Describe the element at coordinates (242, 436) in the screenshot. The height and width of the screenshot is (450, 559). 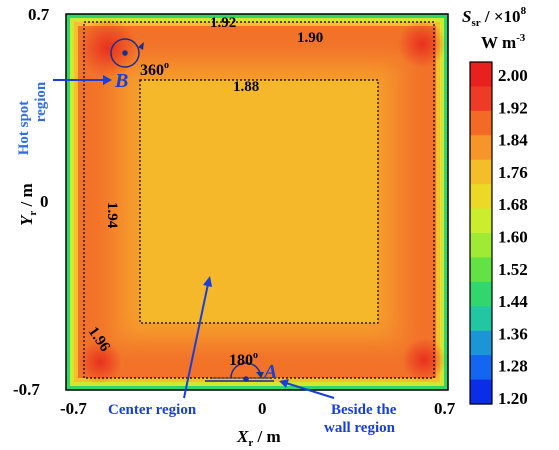
I see `x-axis-title-main: X` at that location.